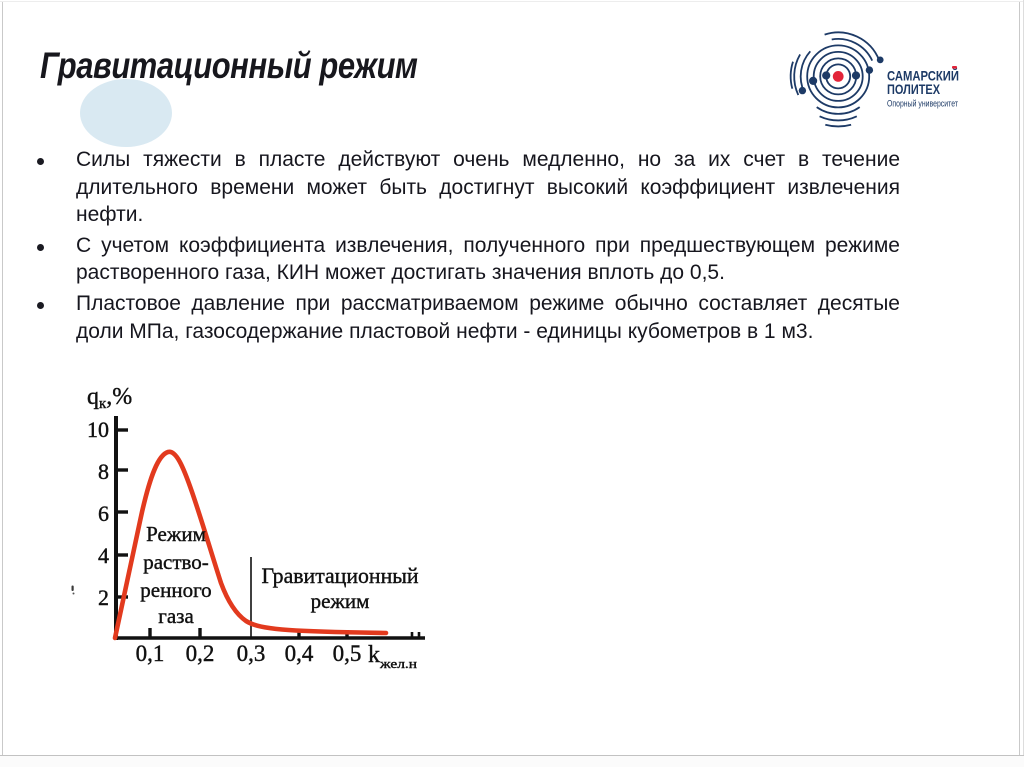  I want to click on svg-text: 0,1, so click(150, 653).